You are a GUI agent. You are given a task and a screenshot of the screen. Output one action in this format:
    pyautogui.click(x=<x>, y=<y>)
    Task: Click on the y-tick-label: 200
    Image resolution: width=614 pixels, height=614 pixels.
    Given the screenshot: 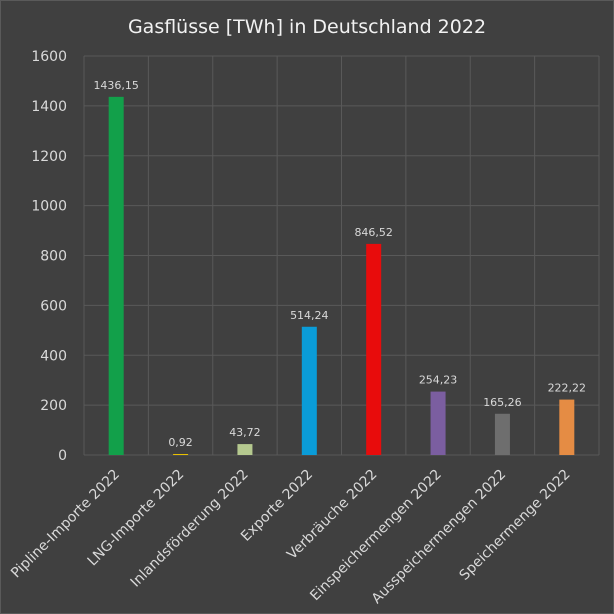 What is the action you would take?
    pyautogui.click(x=53, y=406)
    